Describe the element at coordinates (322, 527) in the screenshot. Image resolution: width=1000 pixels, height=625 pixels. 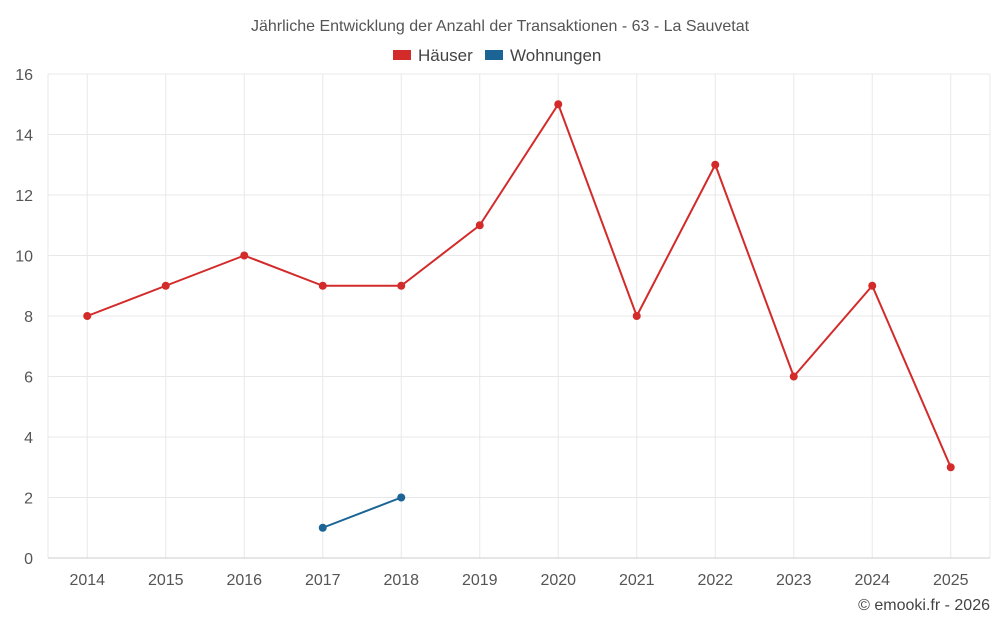
I see `data-point-wohnungen-2017` at that location.